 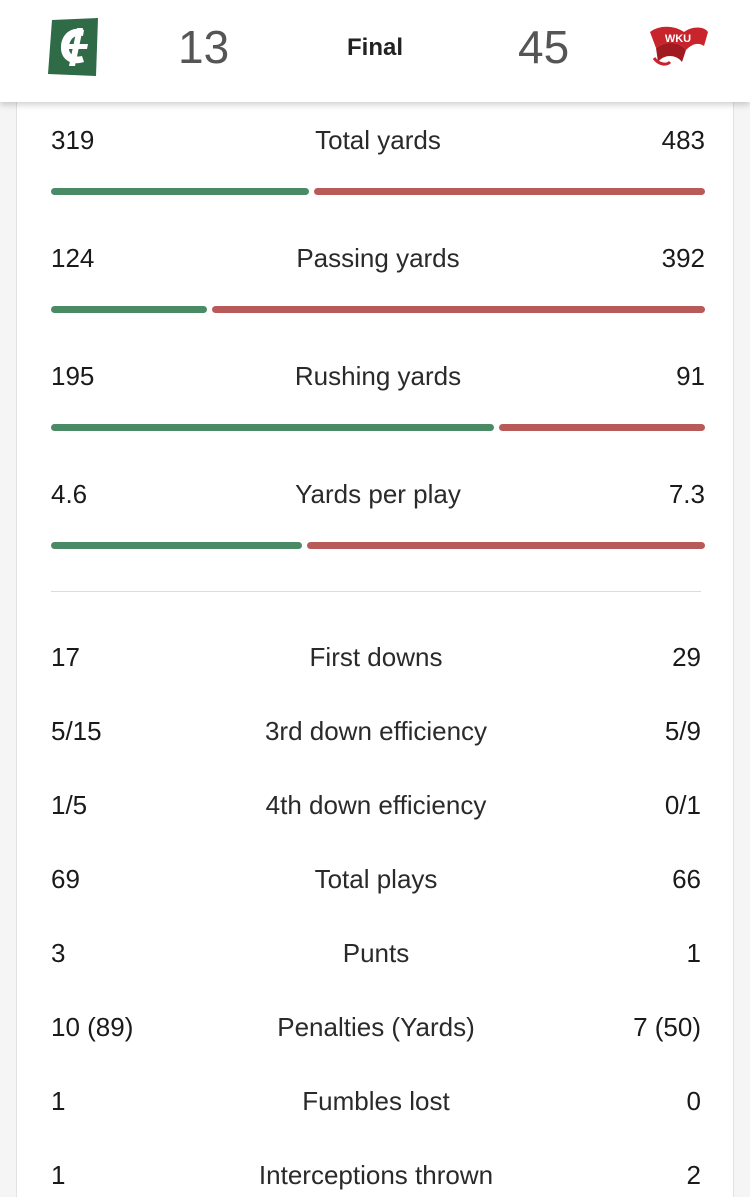 I want to click on section-divider, so click(x=376, y=591).